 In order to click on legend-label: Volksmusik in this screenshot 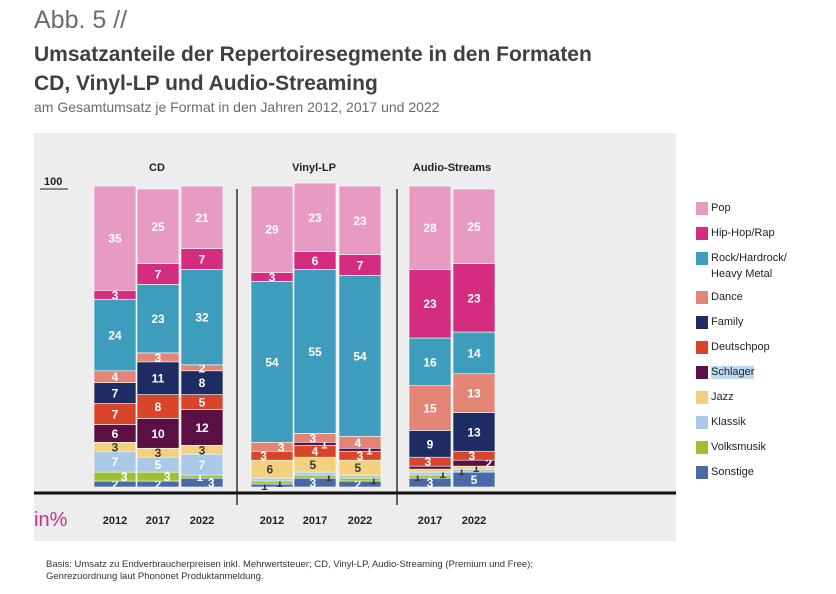, I will do `click(739, 447)`.